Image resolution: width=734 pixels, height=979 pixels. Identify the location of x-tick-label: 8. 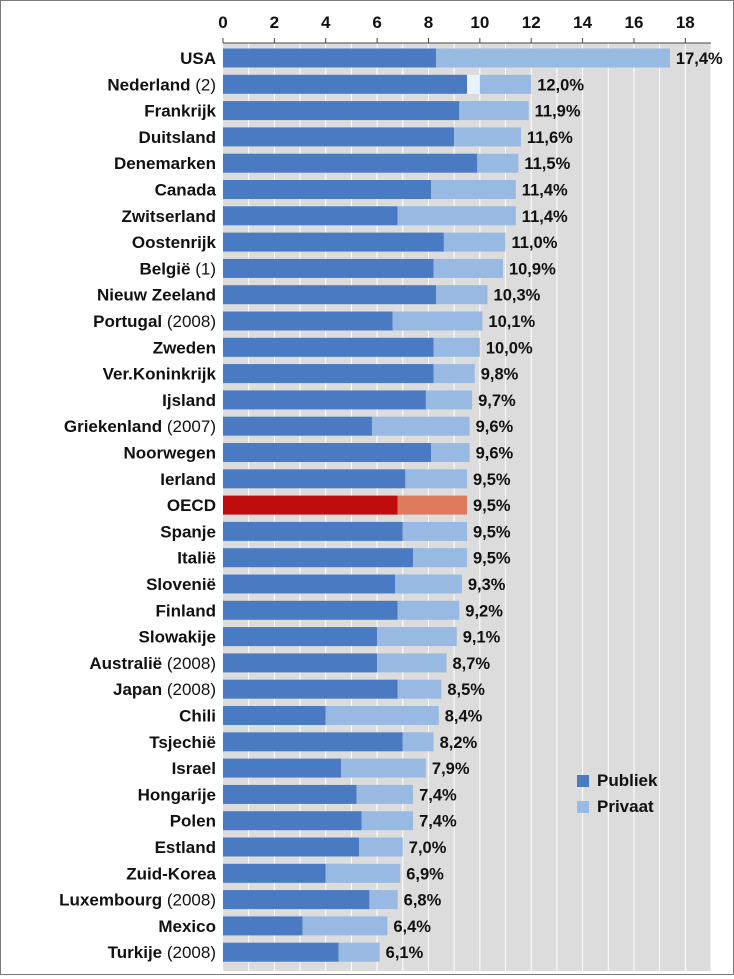
(428, 22).